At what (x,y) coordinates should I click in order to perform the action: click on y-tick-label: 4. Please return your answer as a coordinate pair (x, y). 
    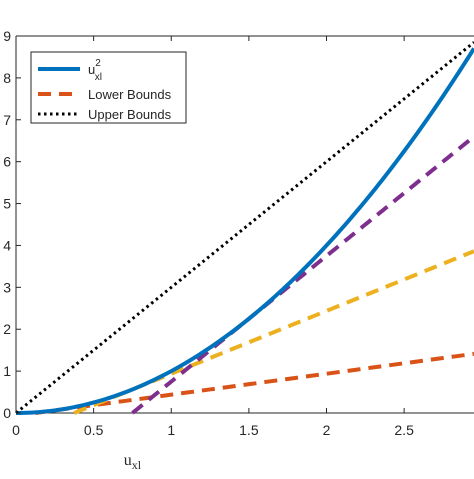
    Looking at the image, I should click on (7, 245).